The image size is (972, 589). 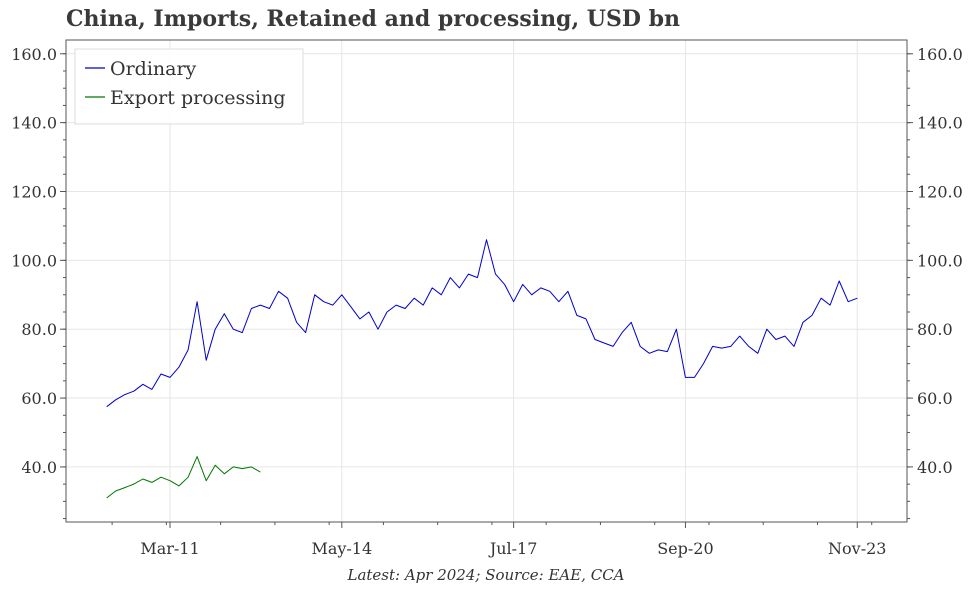 I want to click on source-note: Latest: Apr 2024; Source: EAE, CCA, so click(x=486, y=575).